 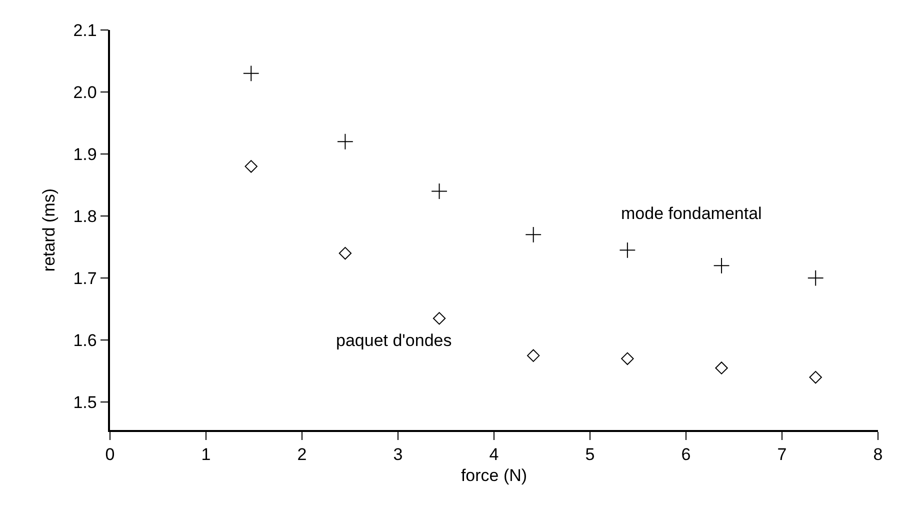 What do you see at coordinates (394, 340) in the screenshot?
I see `series-label: paquet d'ondes` at bounding box center [394, 340].